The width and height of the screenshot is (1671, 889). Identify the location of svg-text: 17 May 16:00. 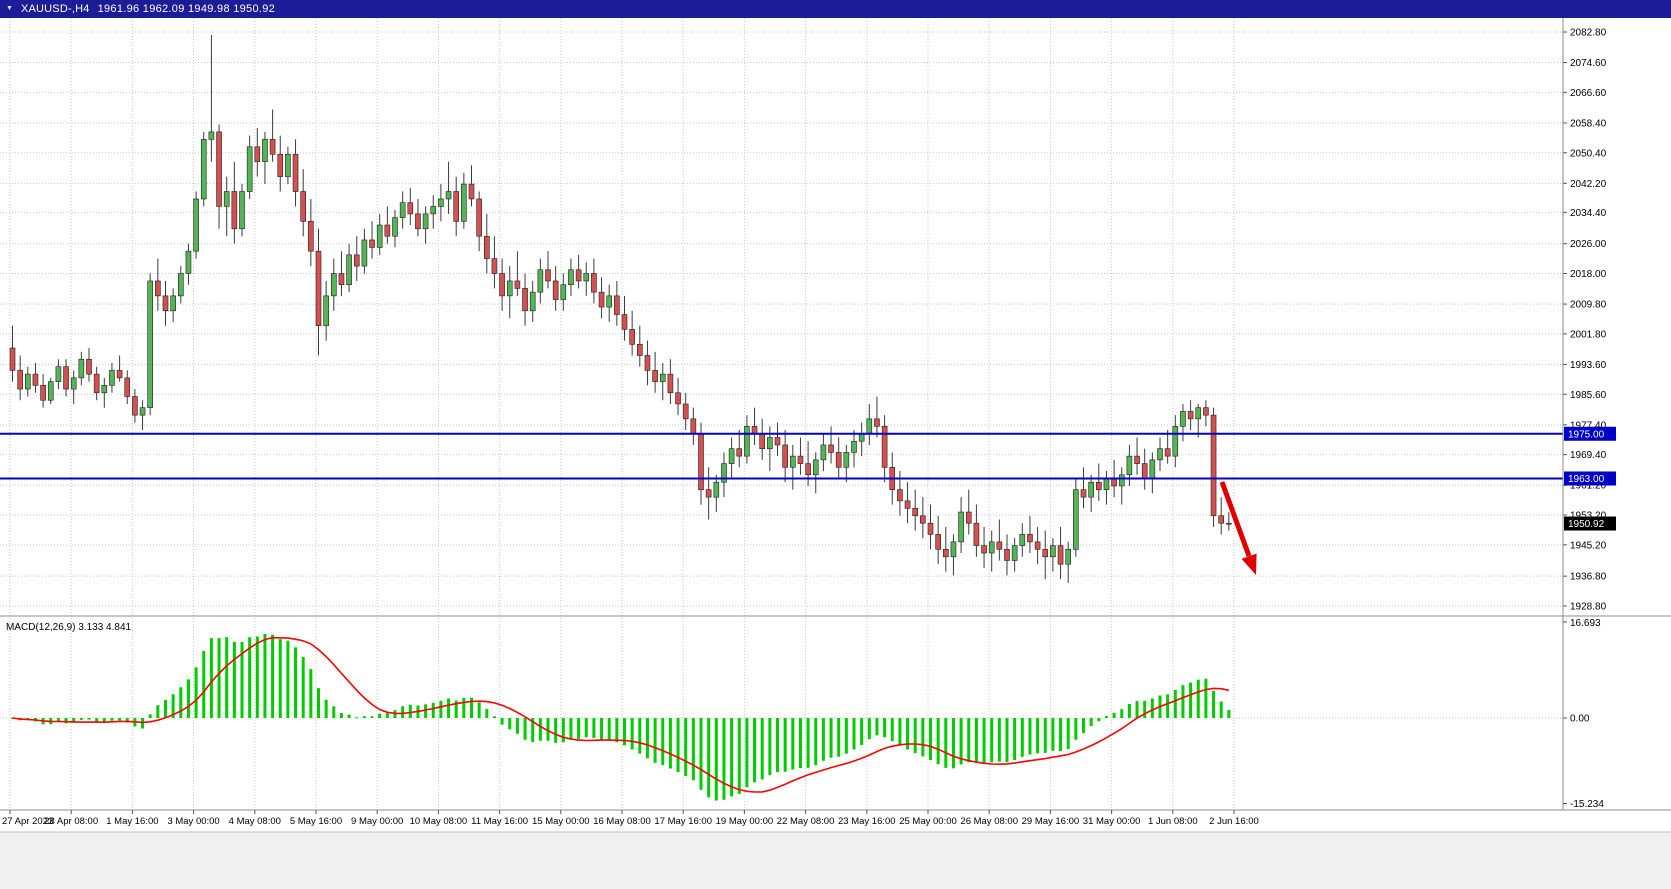
(683, 821).